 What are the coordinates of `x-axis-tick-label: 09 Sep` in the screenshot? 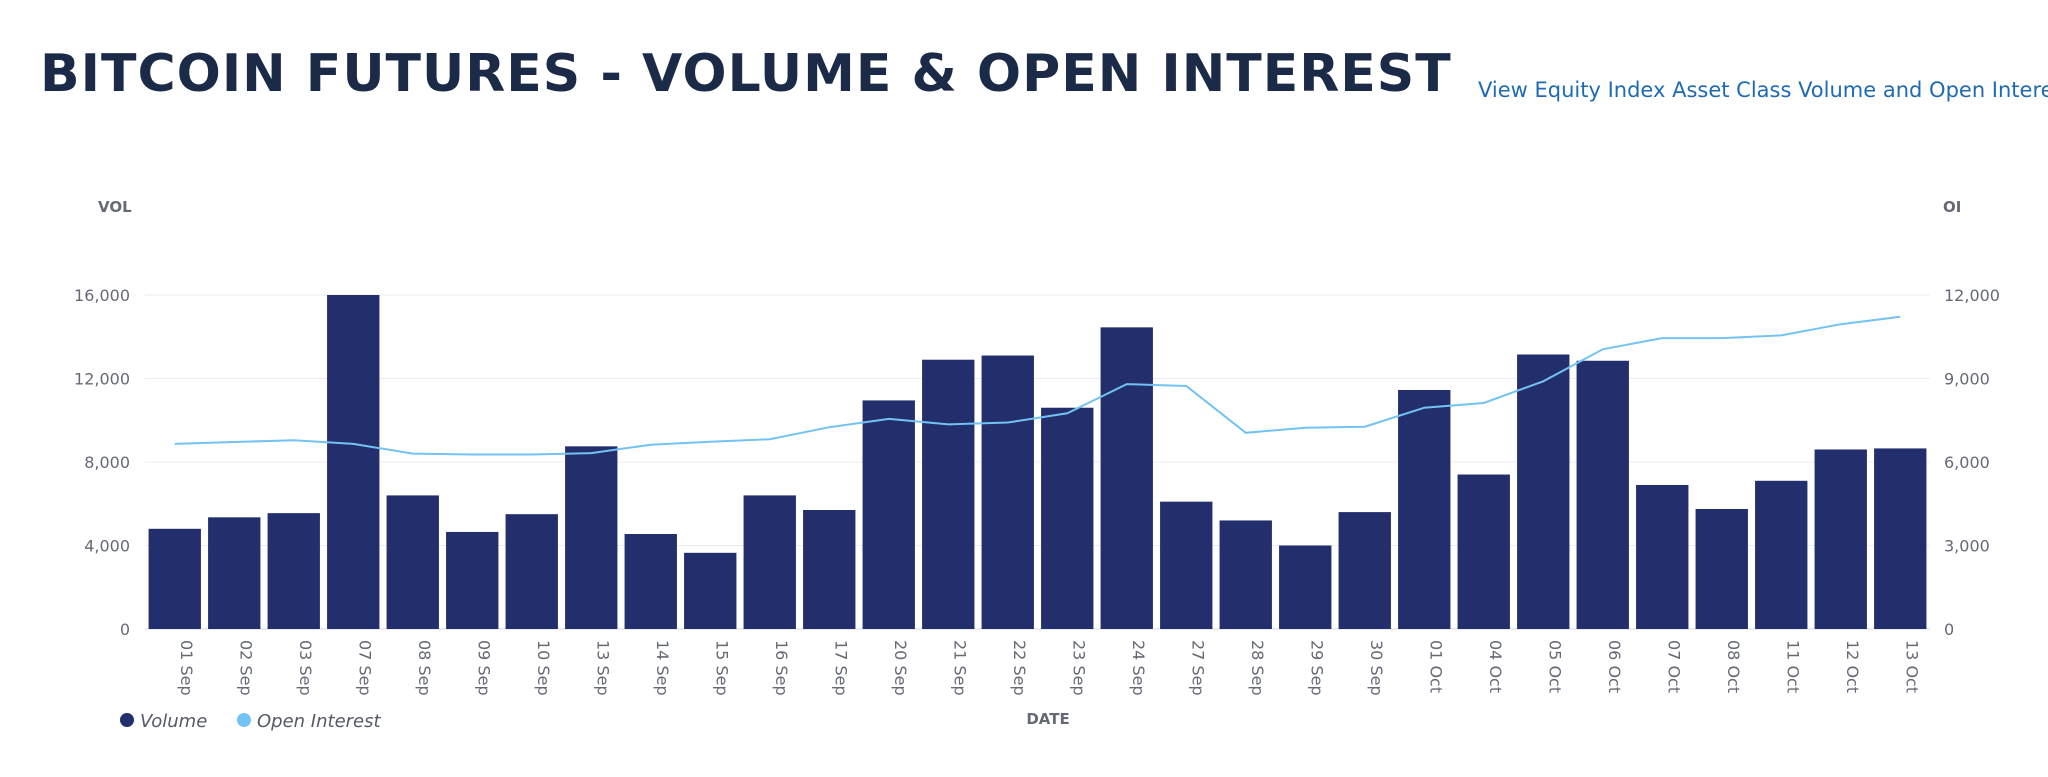 It's located at (483, 668).